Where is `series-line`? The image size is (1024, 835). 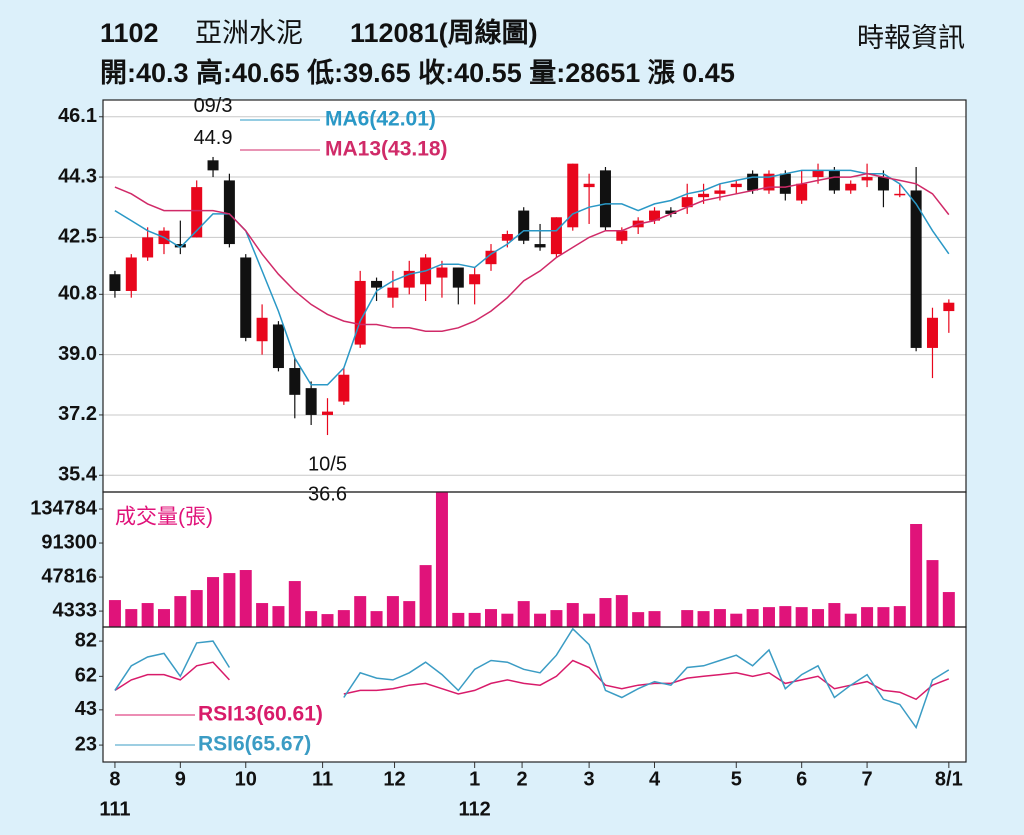
series-line is located at coordinates (532, 680).